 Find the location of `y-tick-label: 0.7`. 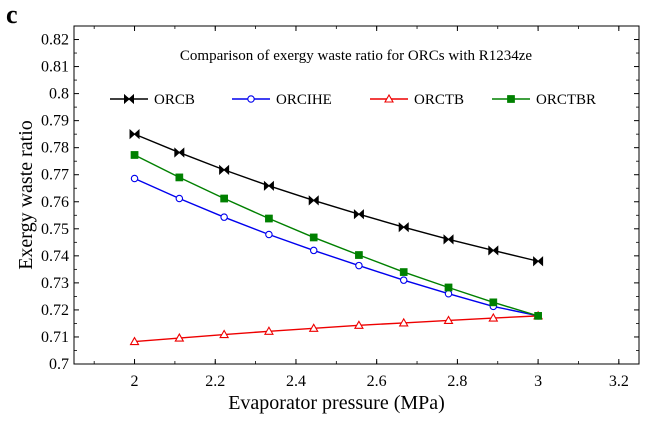

y-tick-label: 0.7 is located at coordinates (59, 364).